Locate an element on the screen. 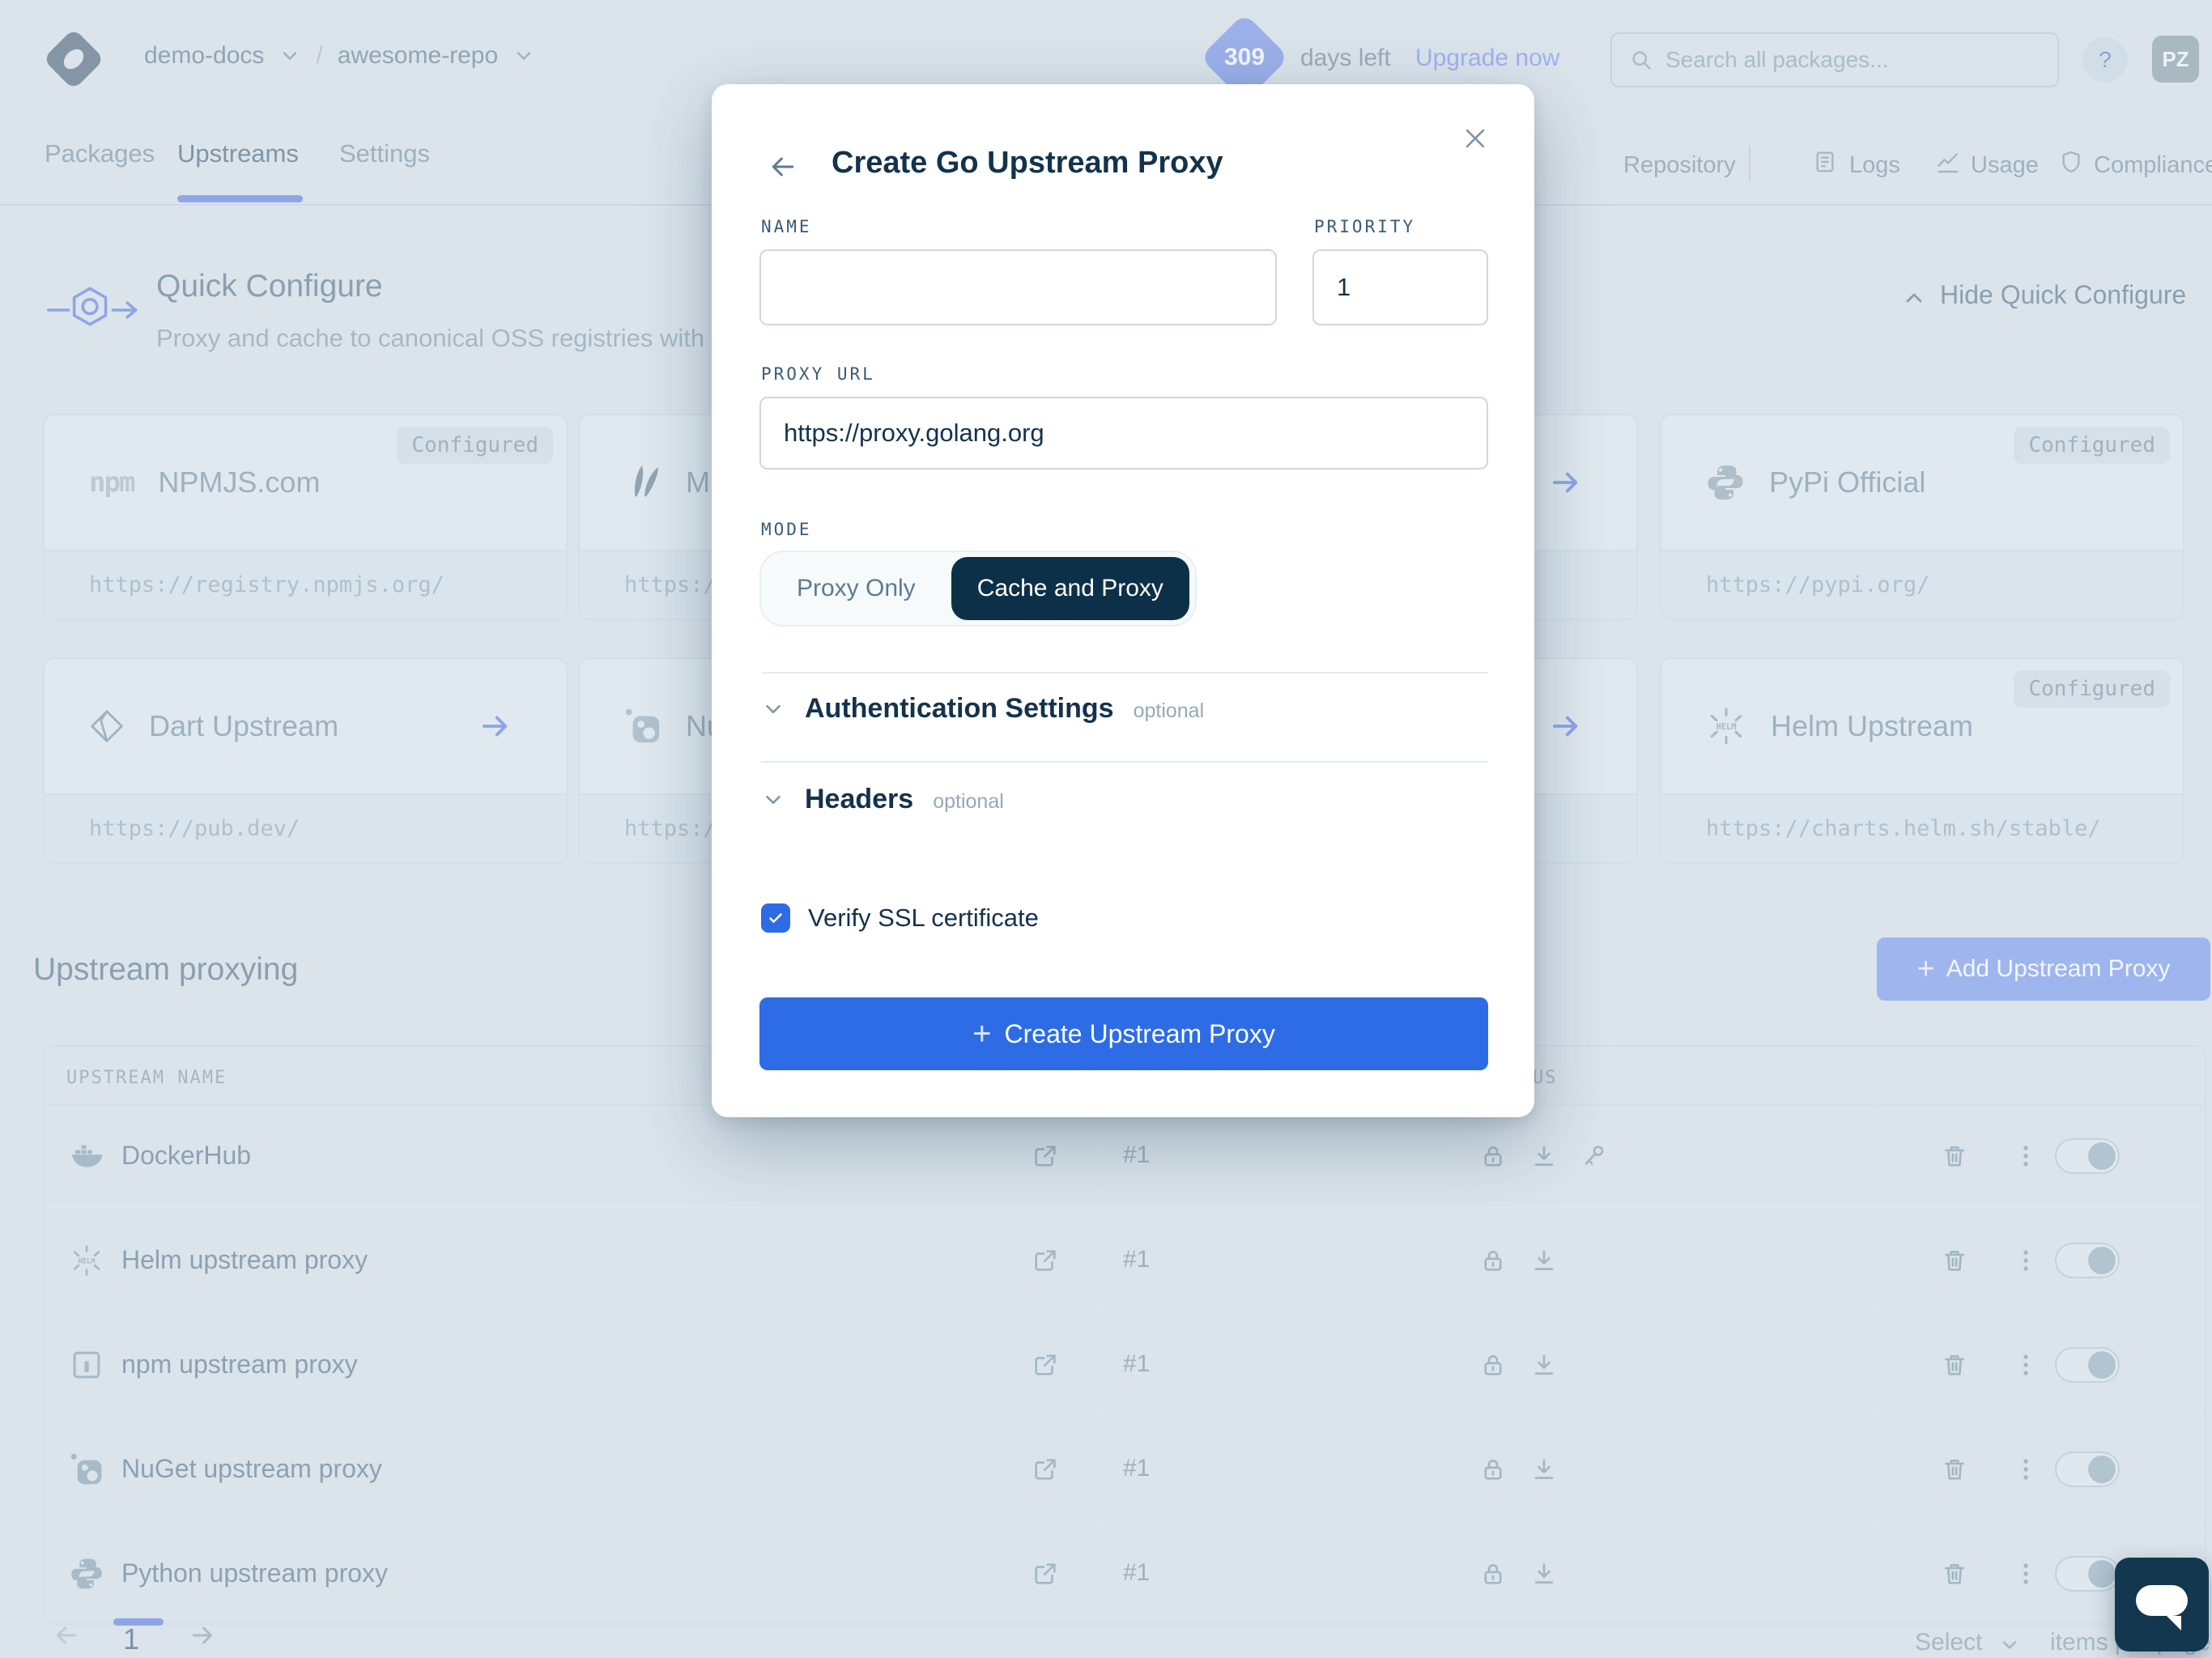 The height and width of the screenshot is (1658, 2212). npm-icon: npm is located at coordinates (112, 482).